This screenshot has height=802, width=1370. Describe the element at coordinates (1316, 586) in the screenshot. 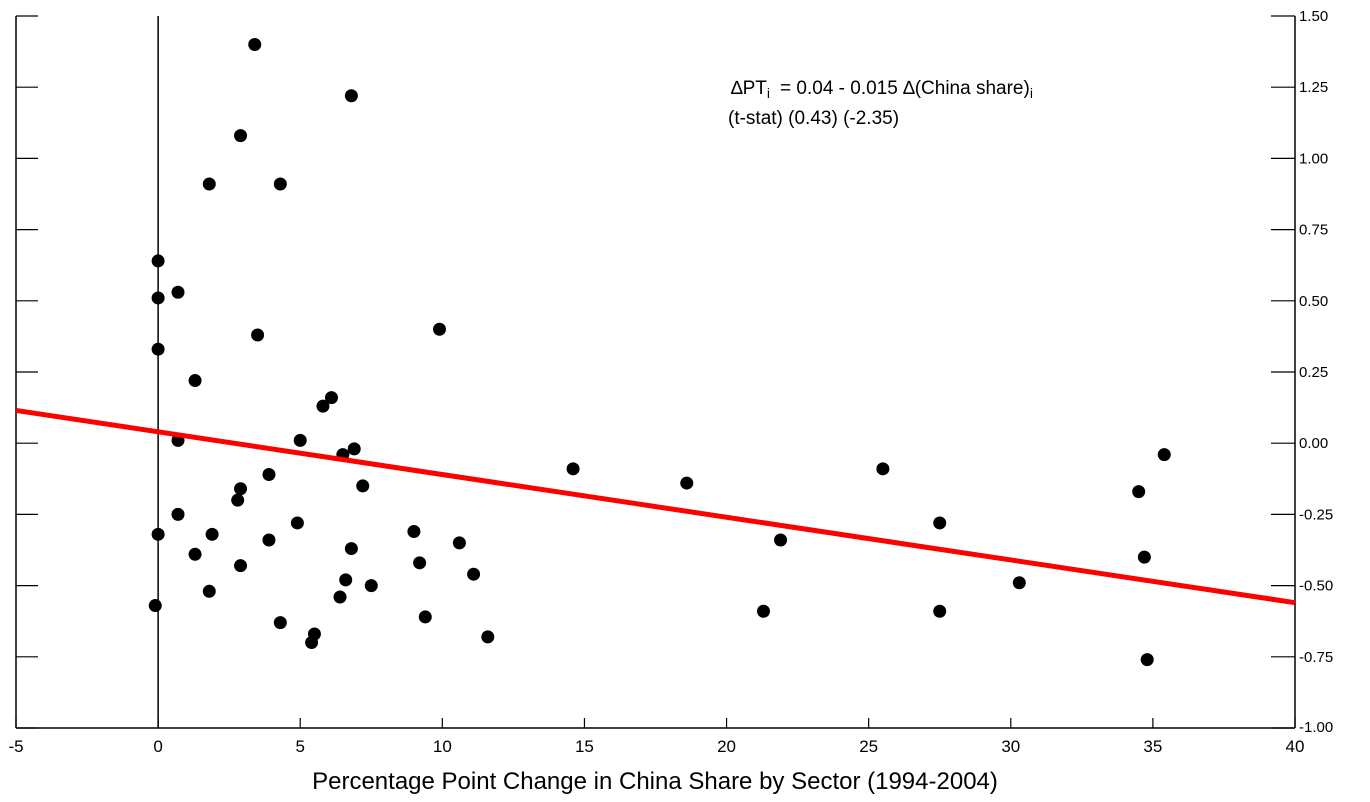

I see `y-tick-label: -0.50` at that location.